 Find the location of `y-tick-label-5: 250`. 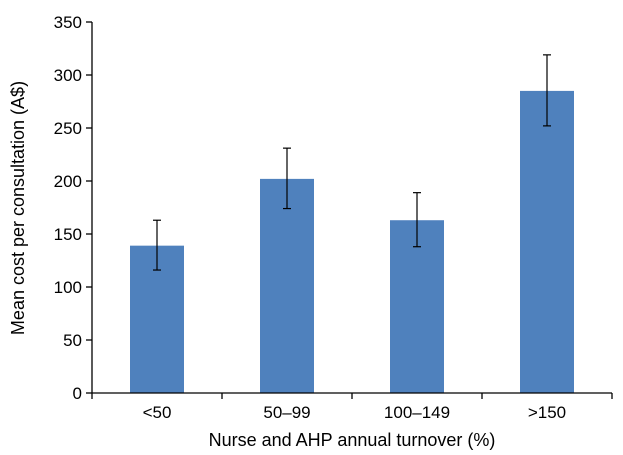

y-tick-label-5: 250 is located at coordinates (68, 128).